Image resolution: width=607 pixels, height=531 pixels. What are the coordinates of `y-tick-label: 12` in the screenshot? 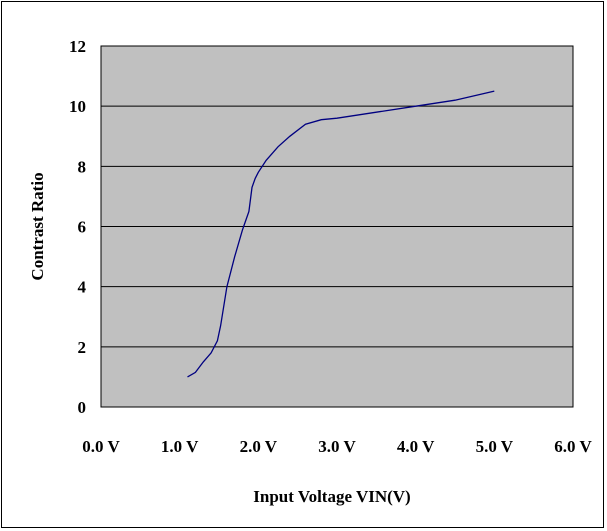 It's located at (77, 46).